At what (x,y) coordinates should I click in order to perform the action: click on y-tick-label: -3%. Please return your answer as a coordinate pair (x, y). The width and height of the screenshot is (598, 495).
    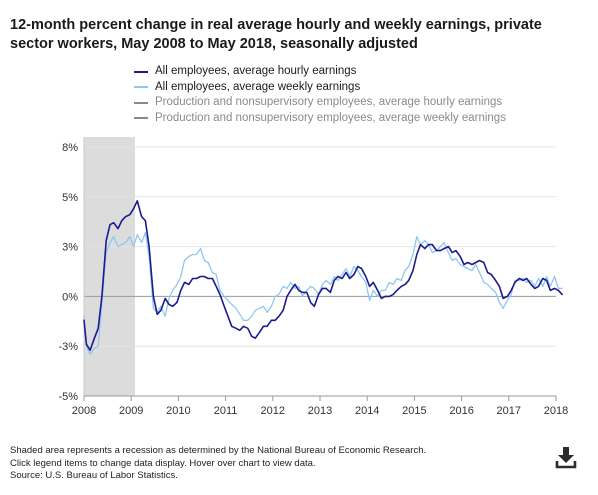
    Looking at the image, I should click on (68, 347).